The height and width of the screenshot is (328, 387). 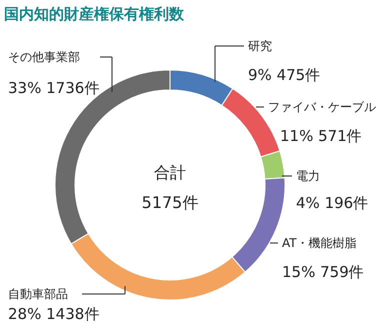 I want to click on data-label: 15% 759件, so click(x=323, y=272).